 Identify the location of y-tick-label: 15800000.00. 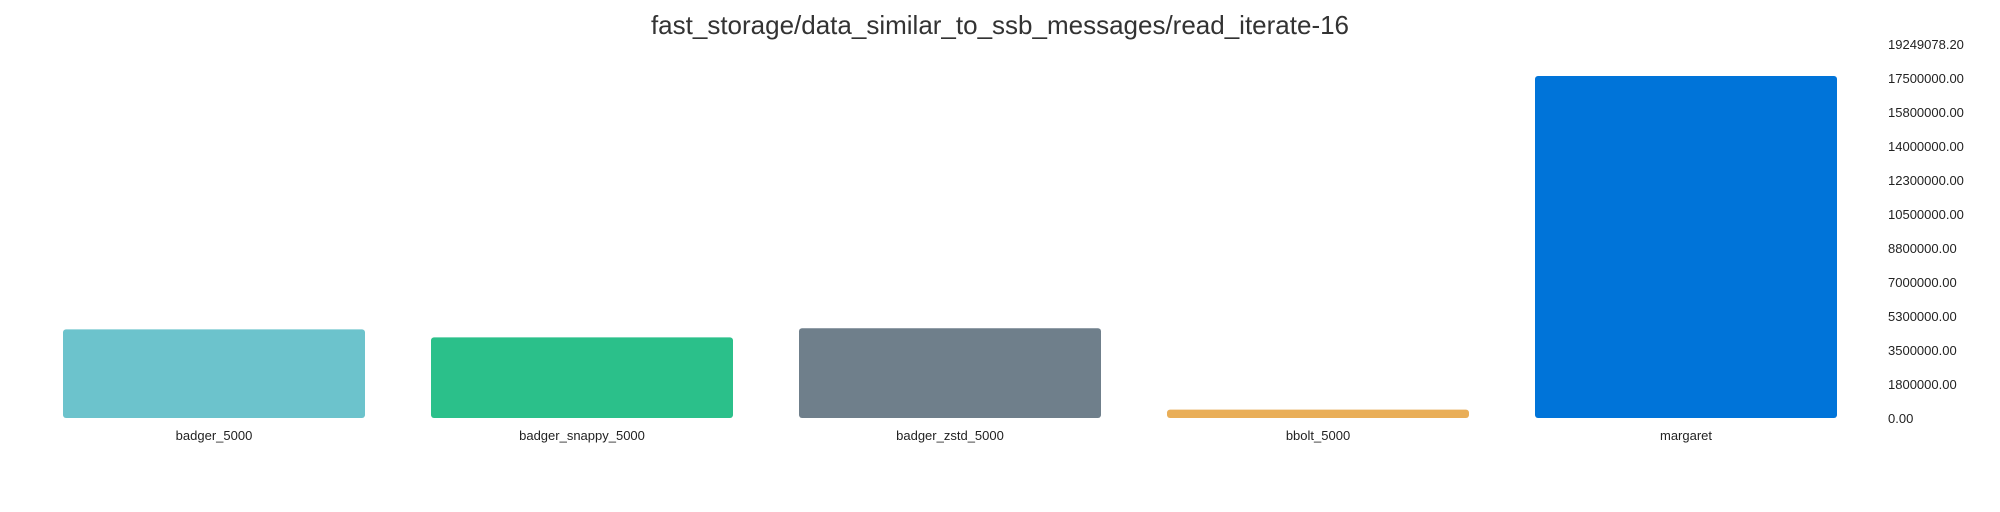
(1926, 112).